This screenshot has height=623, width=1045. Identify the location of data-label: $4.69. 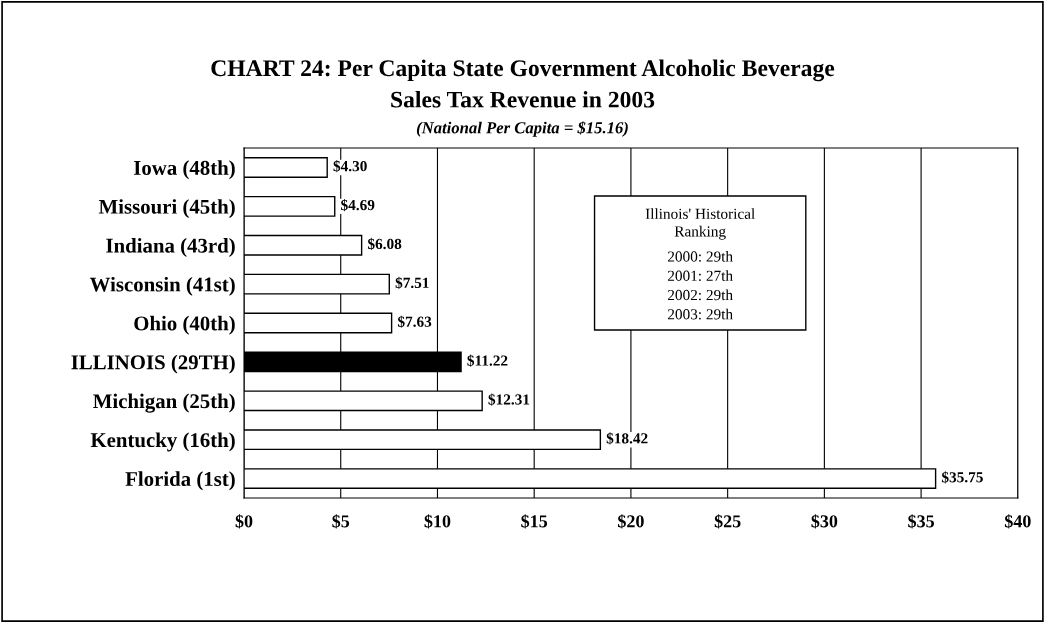
(358, 205).